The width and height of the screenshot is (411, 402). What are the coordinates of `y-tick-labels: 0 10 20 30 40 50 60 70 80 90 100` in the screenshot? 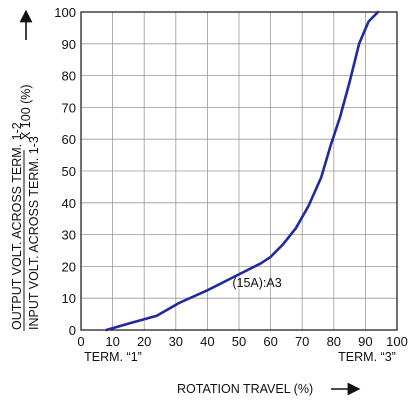 It's located at (65, 171).